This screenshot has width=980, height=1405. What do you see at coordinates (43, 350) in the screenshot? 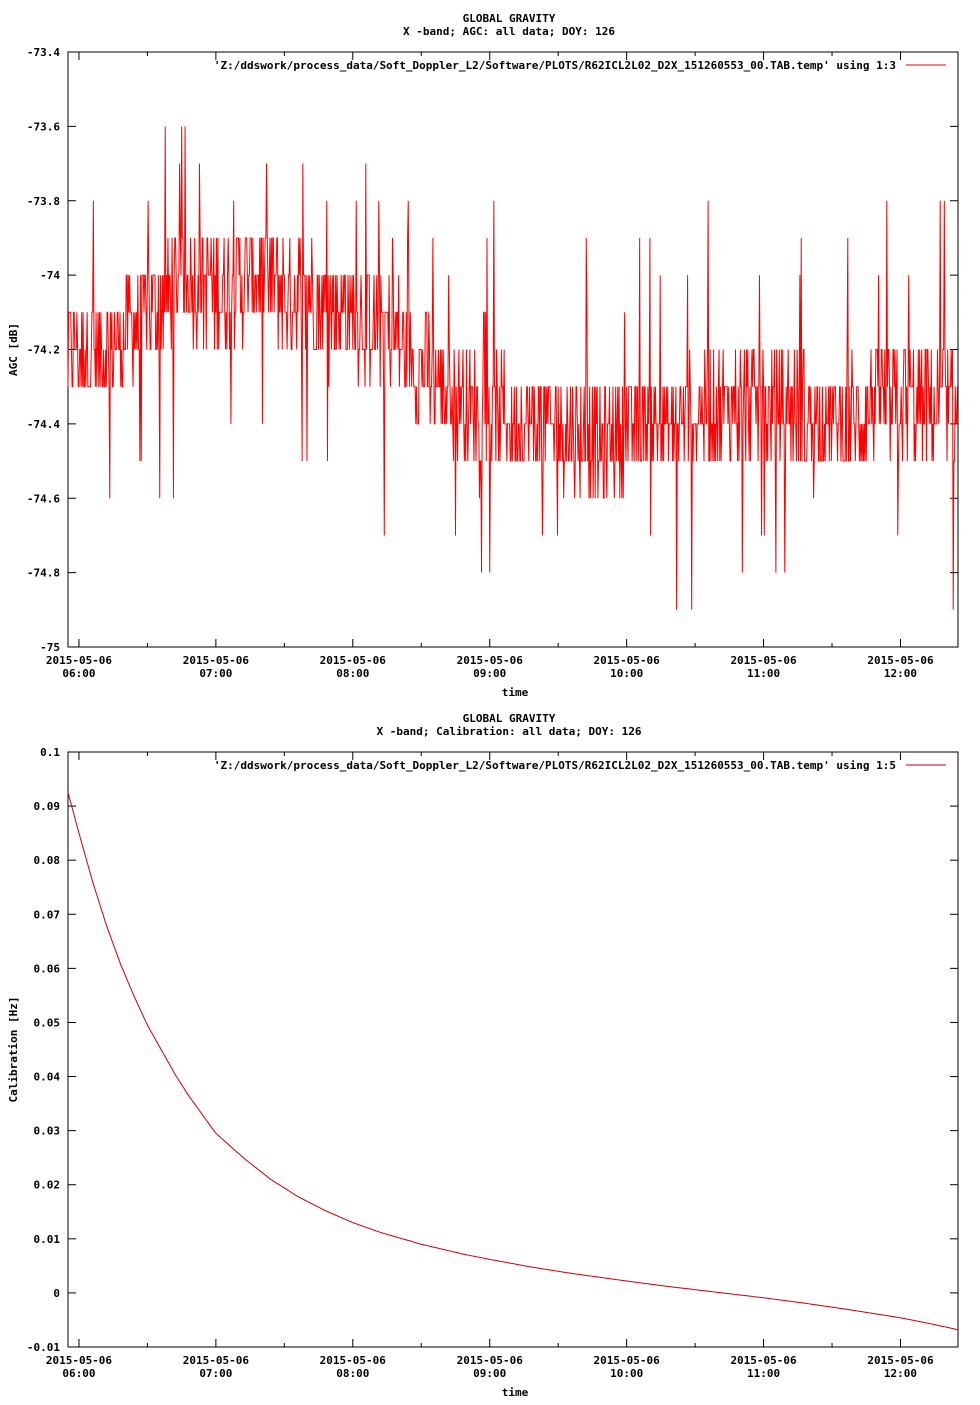
I see `y-tick-label: -74.2` at bounding box center [43, 350].